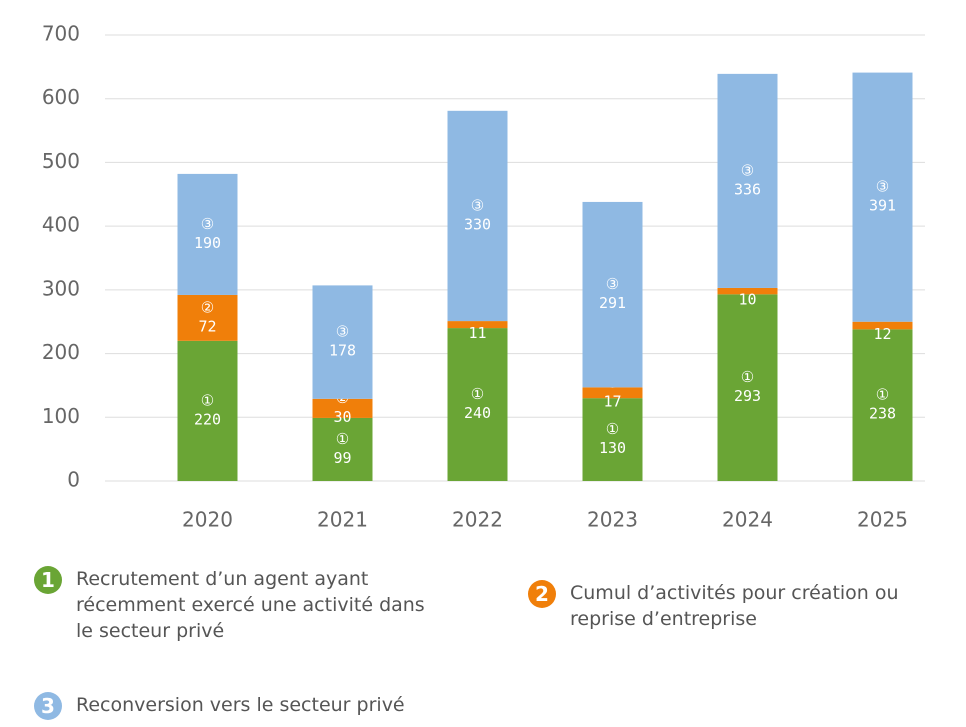  Describe the element at coordinates (207, 326) in the screenshot. I see `data-label: 72` at that location.